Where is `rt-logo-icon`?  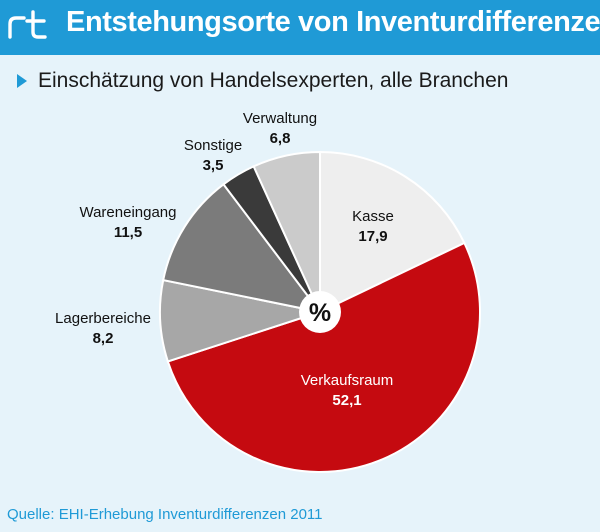 rt-logo-icon is located at coordinates (27, 24).